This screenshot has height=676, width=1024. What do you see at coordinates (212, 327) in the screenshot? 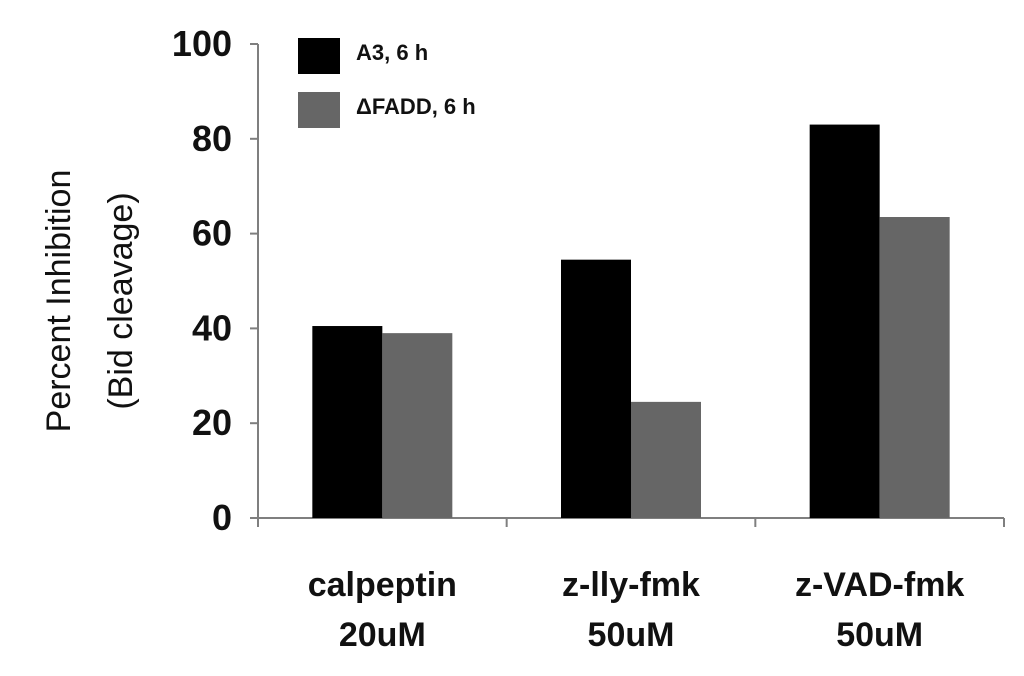
I see `y-tick-label: 40` at bounding box center [212, 327].